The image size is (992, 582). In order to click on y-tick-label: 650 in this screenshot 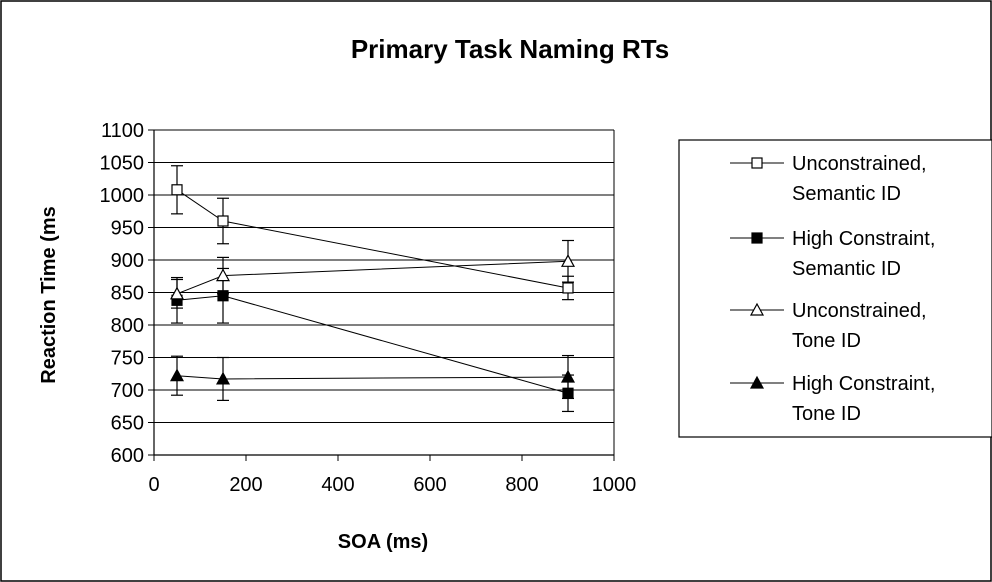, I will do `click(127, 424)`.